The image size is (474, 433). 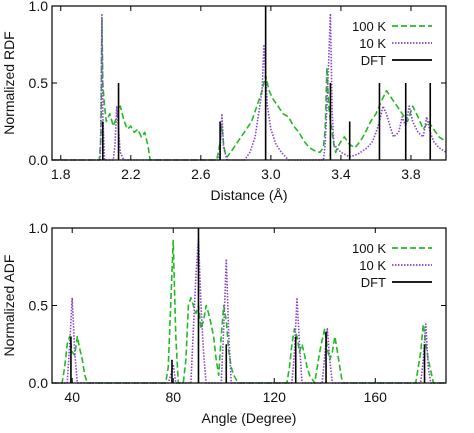 I want to click on x-tick-label: 40, so click(x=72, y=397).